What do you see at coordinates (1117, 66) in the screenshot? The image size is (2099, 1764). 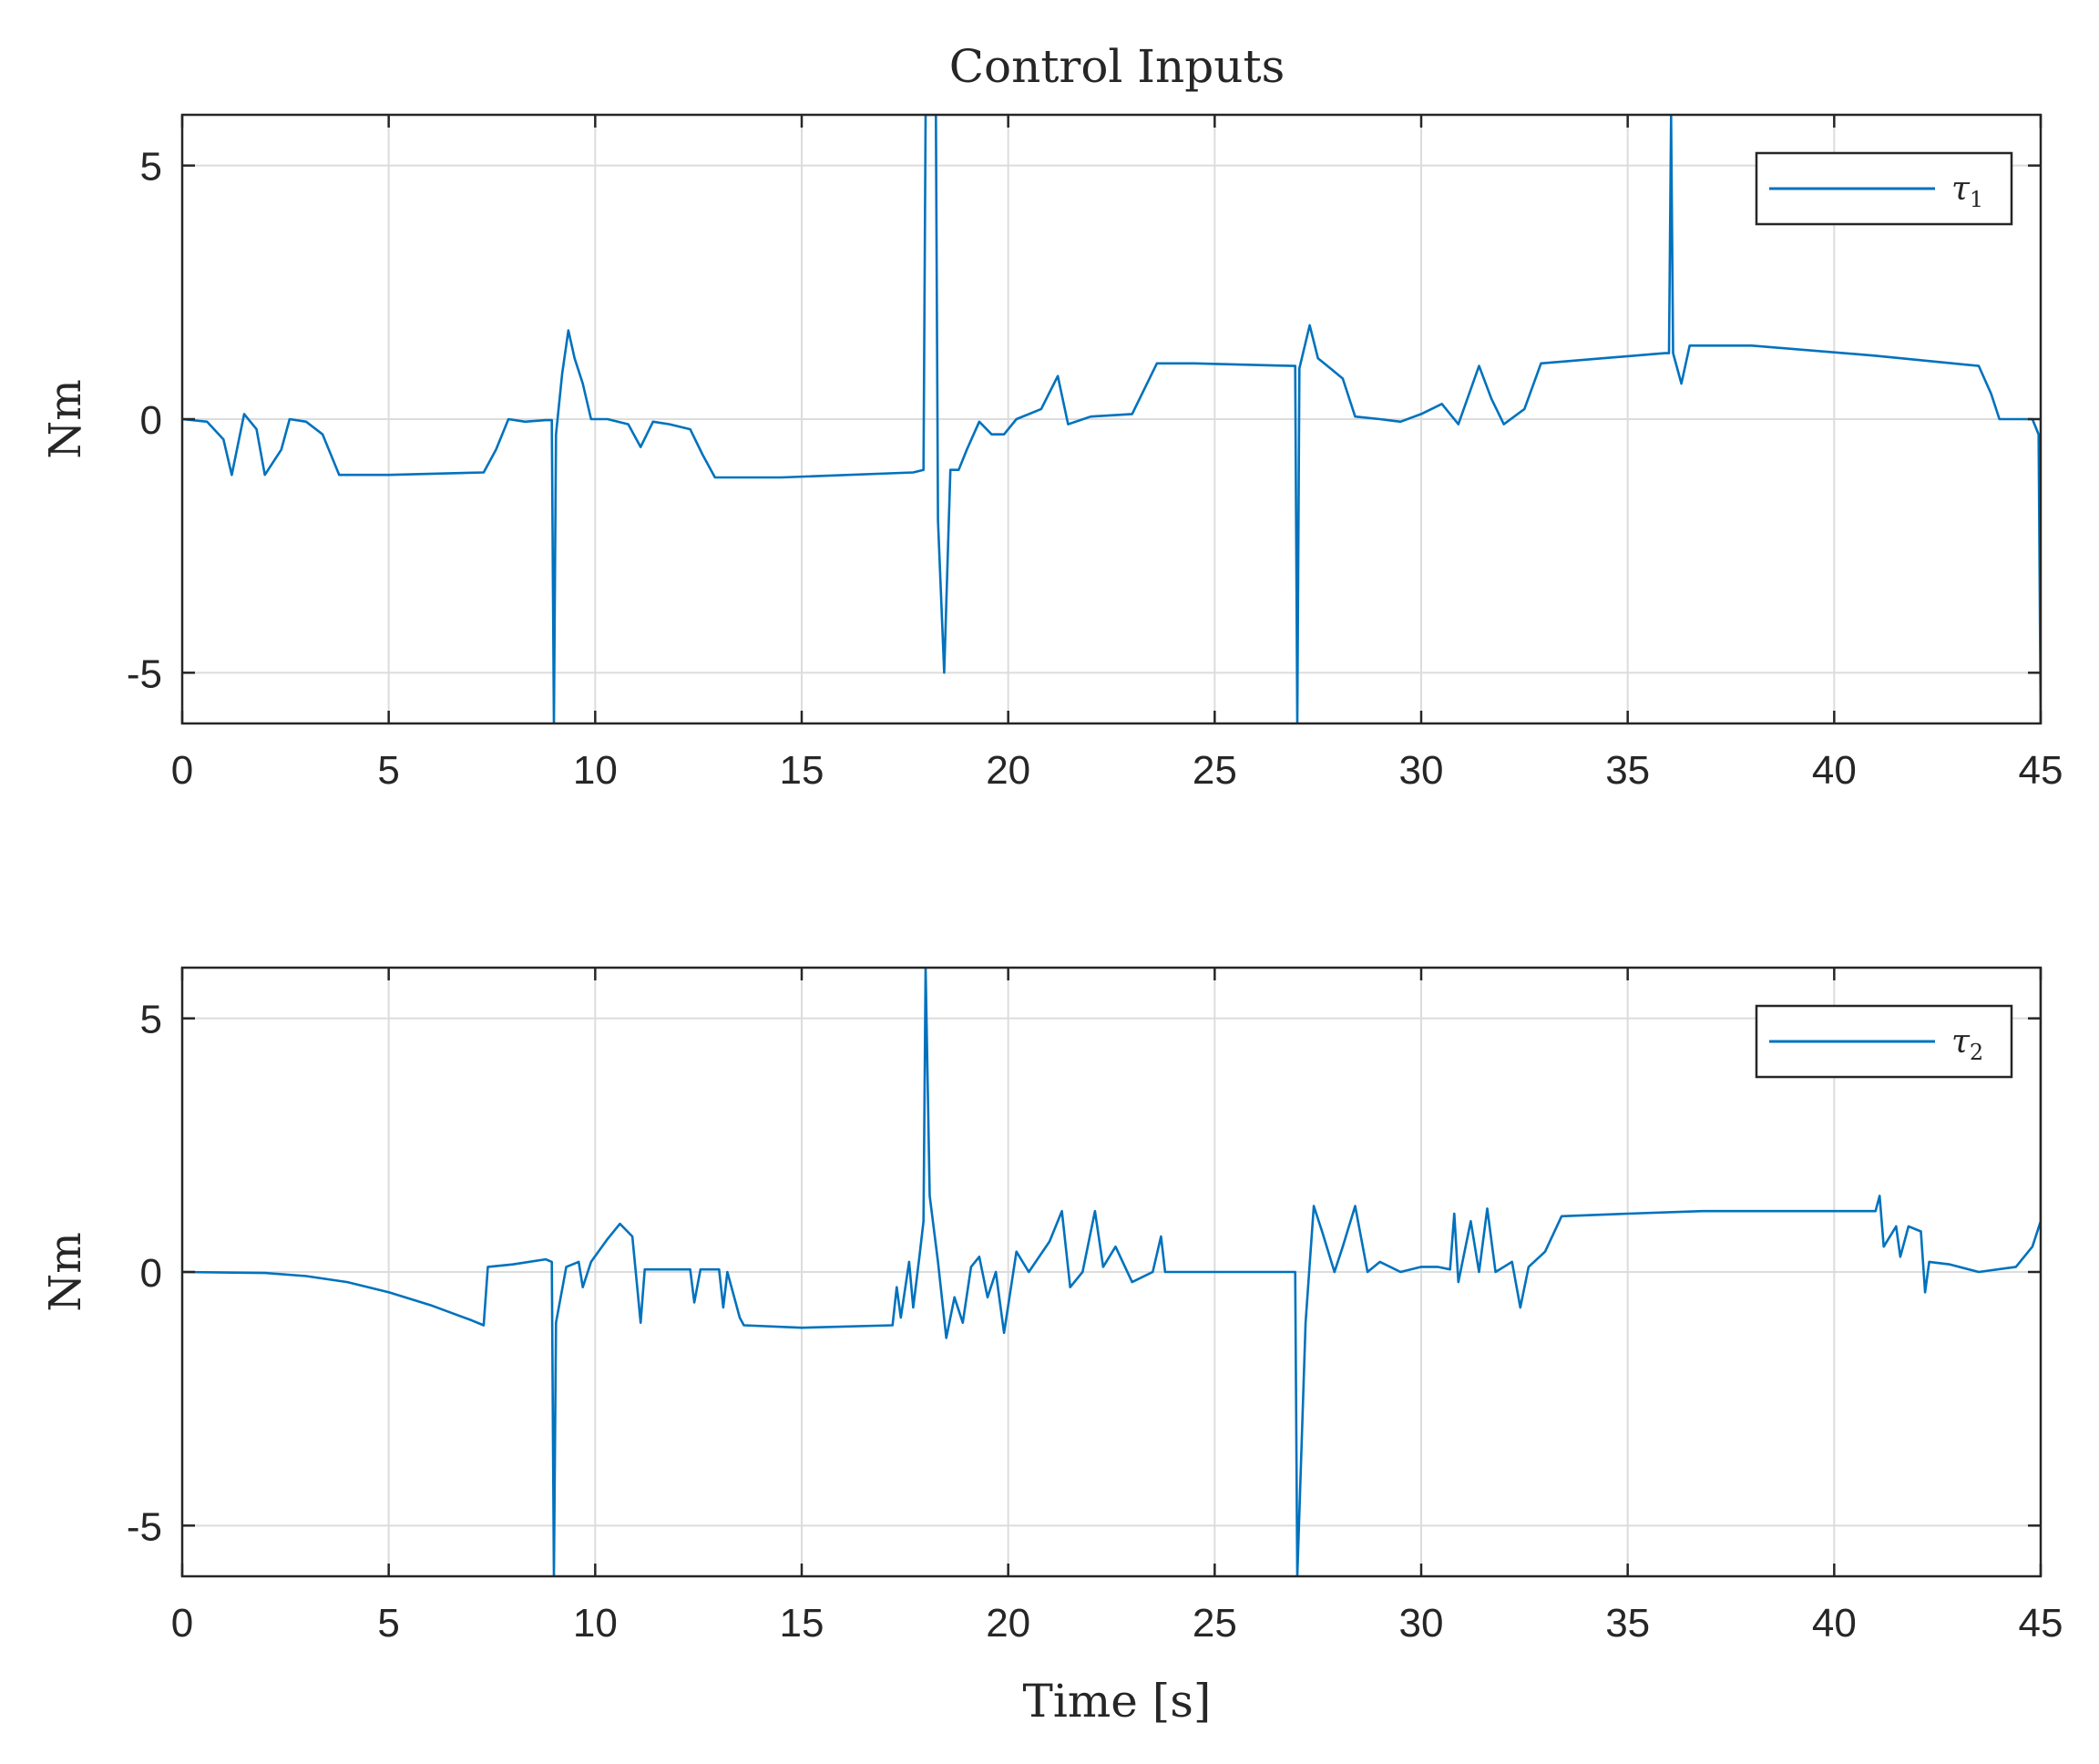 I see `figure-title: Control Inputs` at bounding box center [1117, 66].